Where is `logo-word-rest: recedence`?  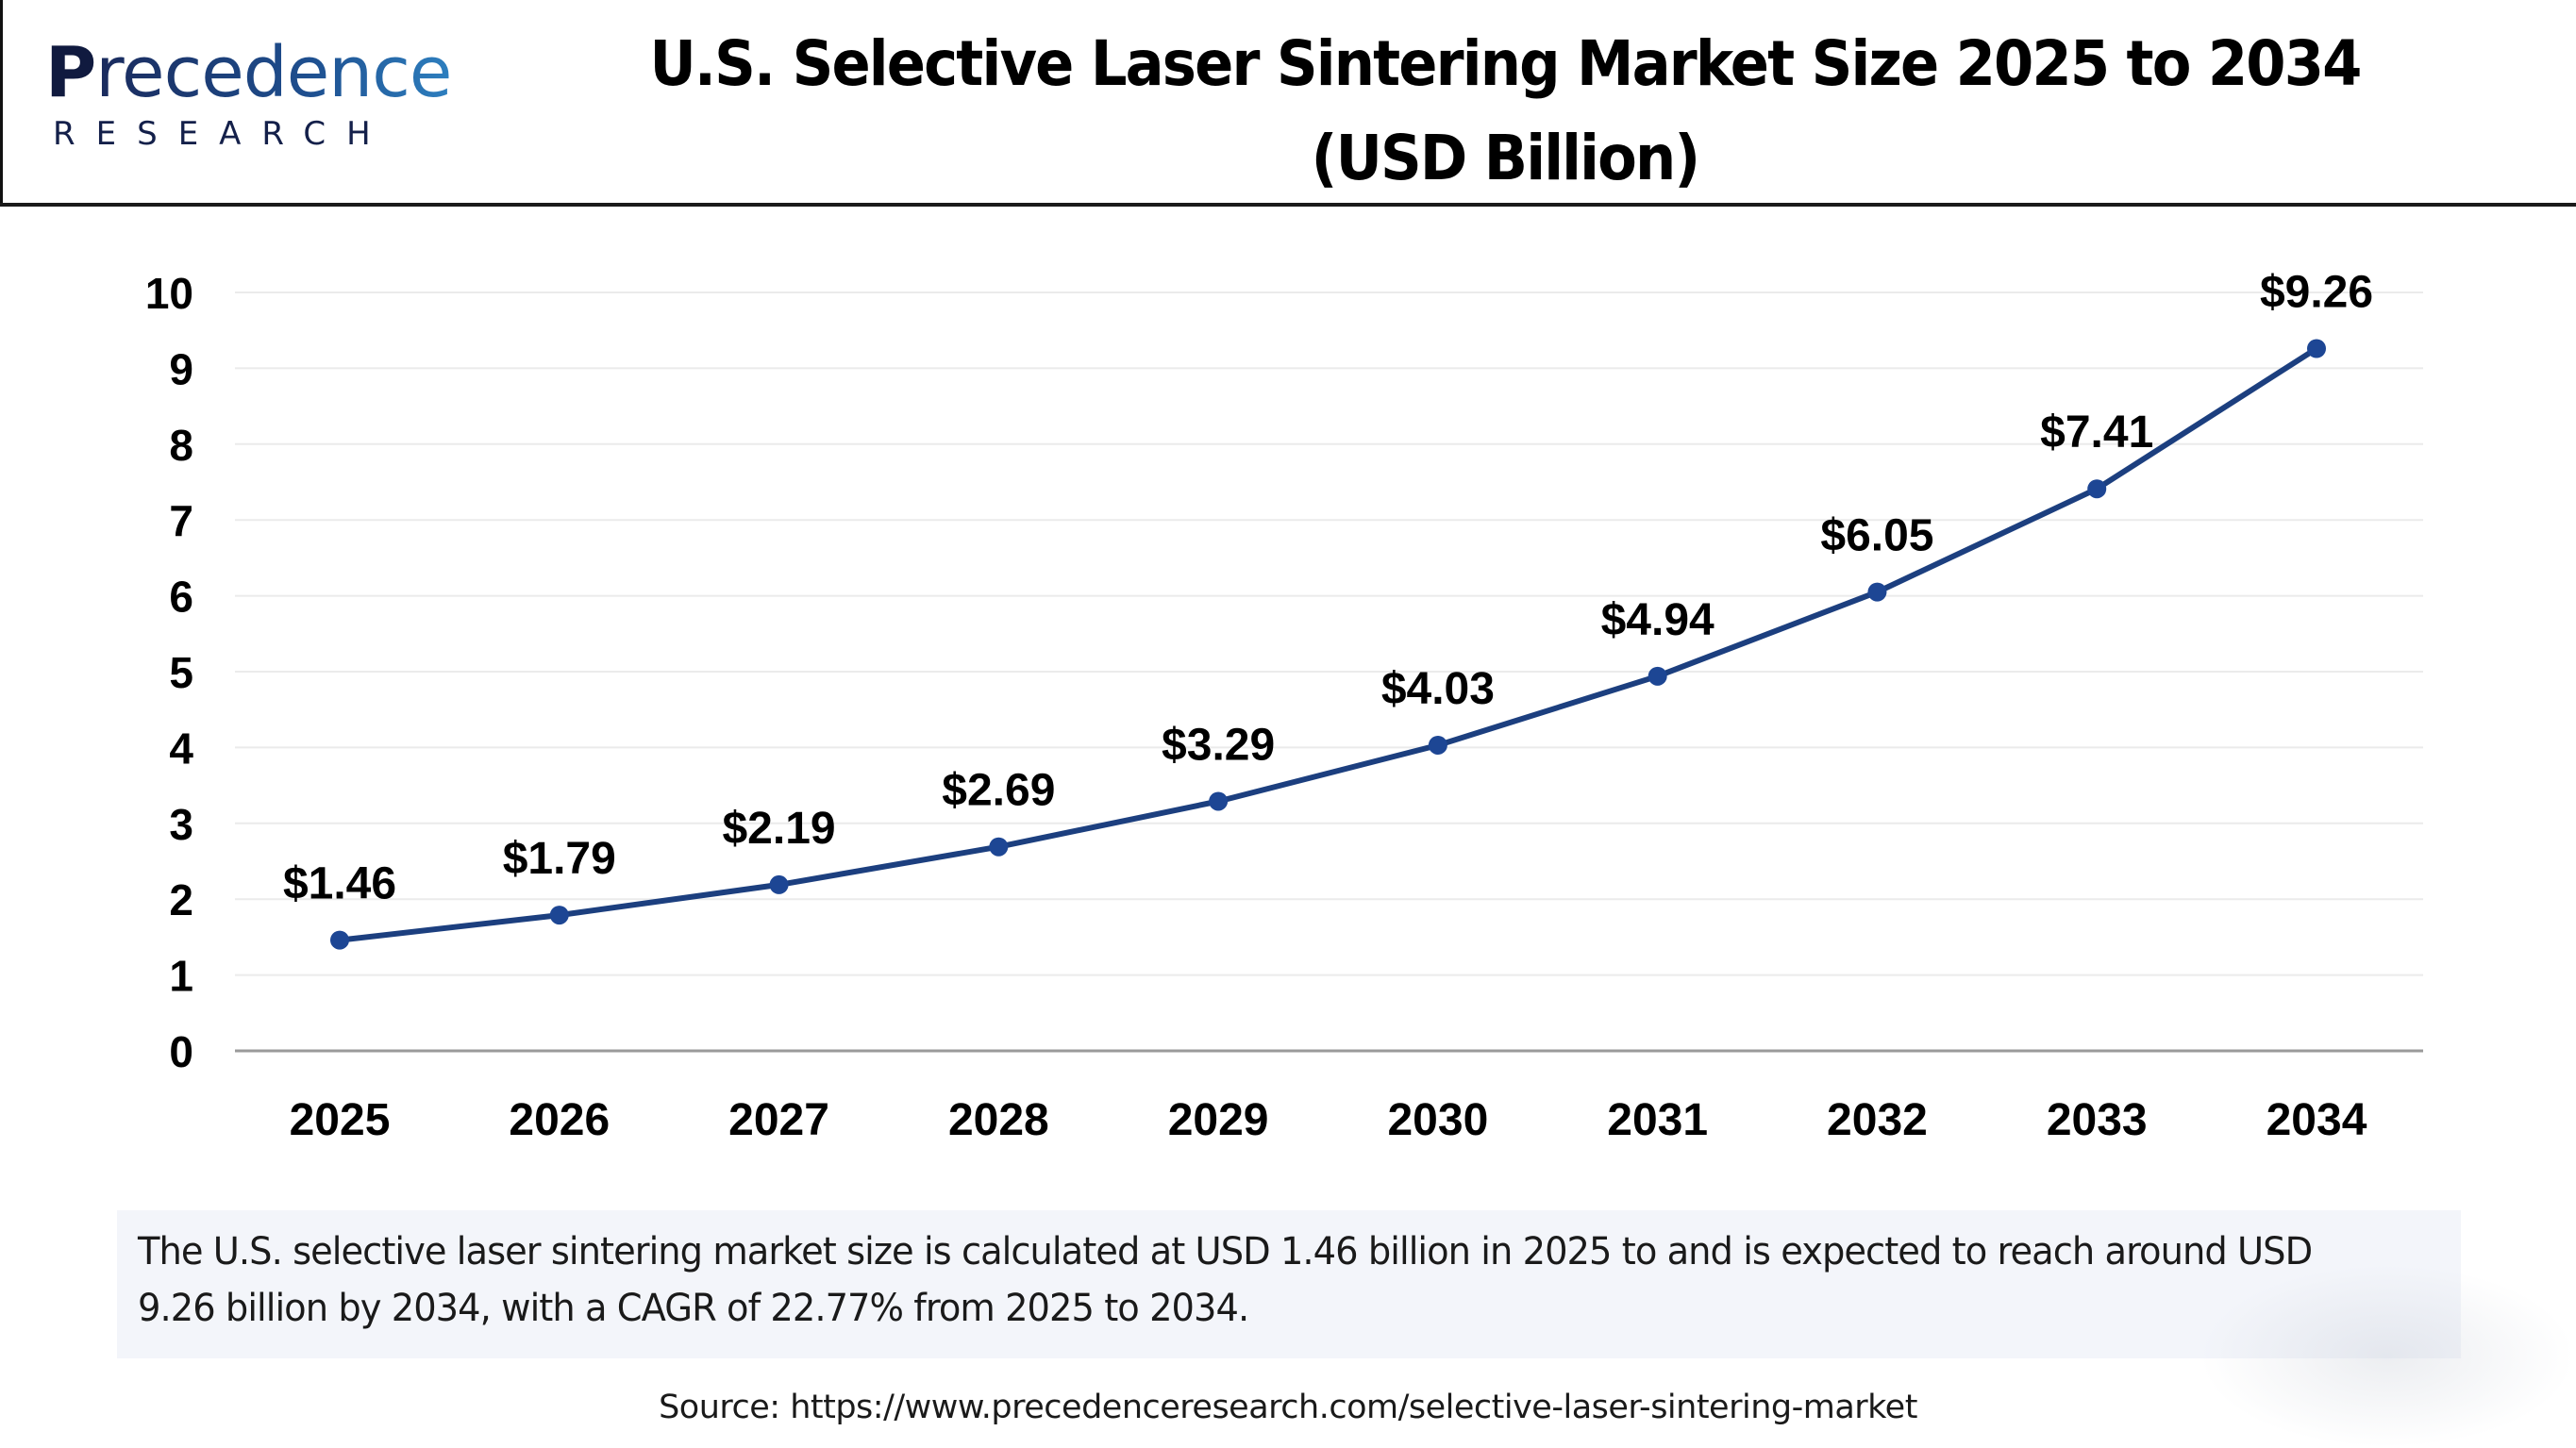 logo-word-rest: recedence is located at coordinates (273, 72).